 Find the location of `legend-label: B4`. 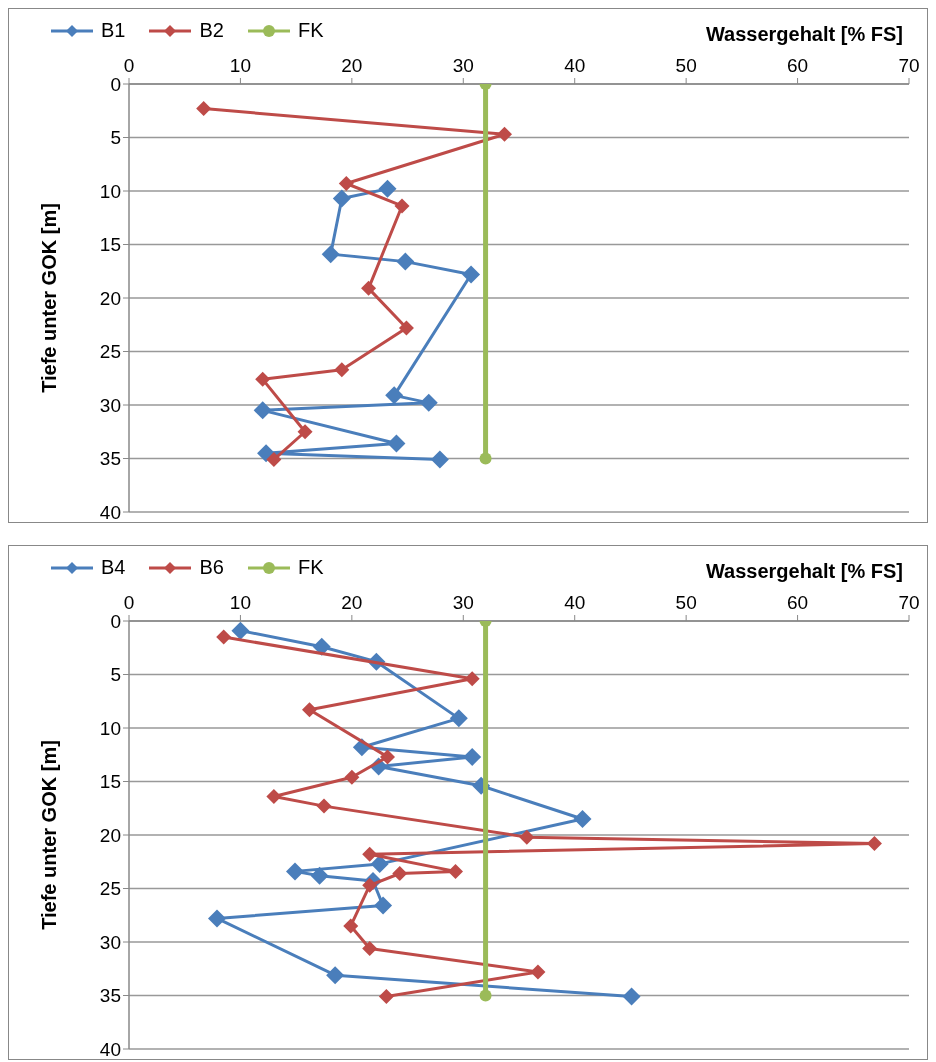

legend-label: B4 is located at coordinates (113, 567).